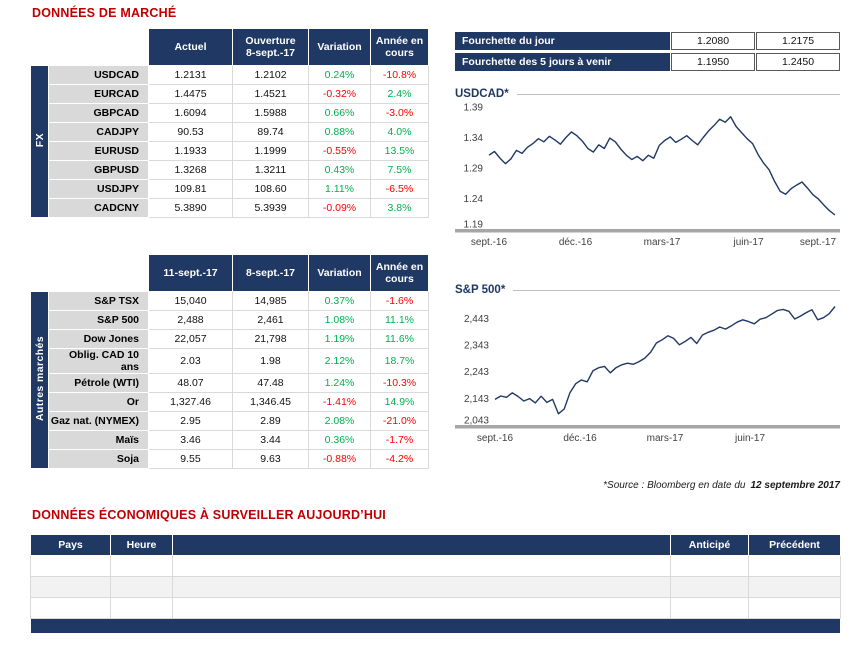 The image size is (850, 650). What do you see at coordinates (230, 170) in the screenshot?
I see `table-row: GBPUSD 1.3268 1.3211 0.43% 7.5%` at bounding box center [230, 170].